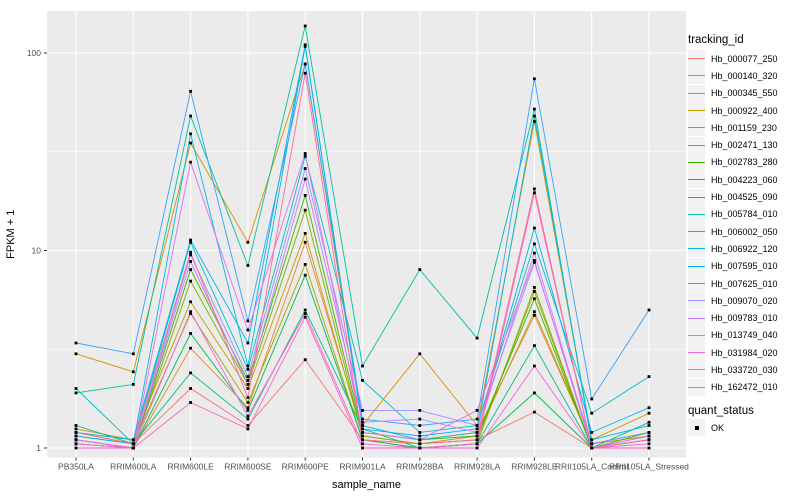 Image resolution: width=800 pixels, height=500 pixels. Describe the element at coordinates (743, 128) in the screenshot. I see `legend-item: Hb_001159_230` at that location.